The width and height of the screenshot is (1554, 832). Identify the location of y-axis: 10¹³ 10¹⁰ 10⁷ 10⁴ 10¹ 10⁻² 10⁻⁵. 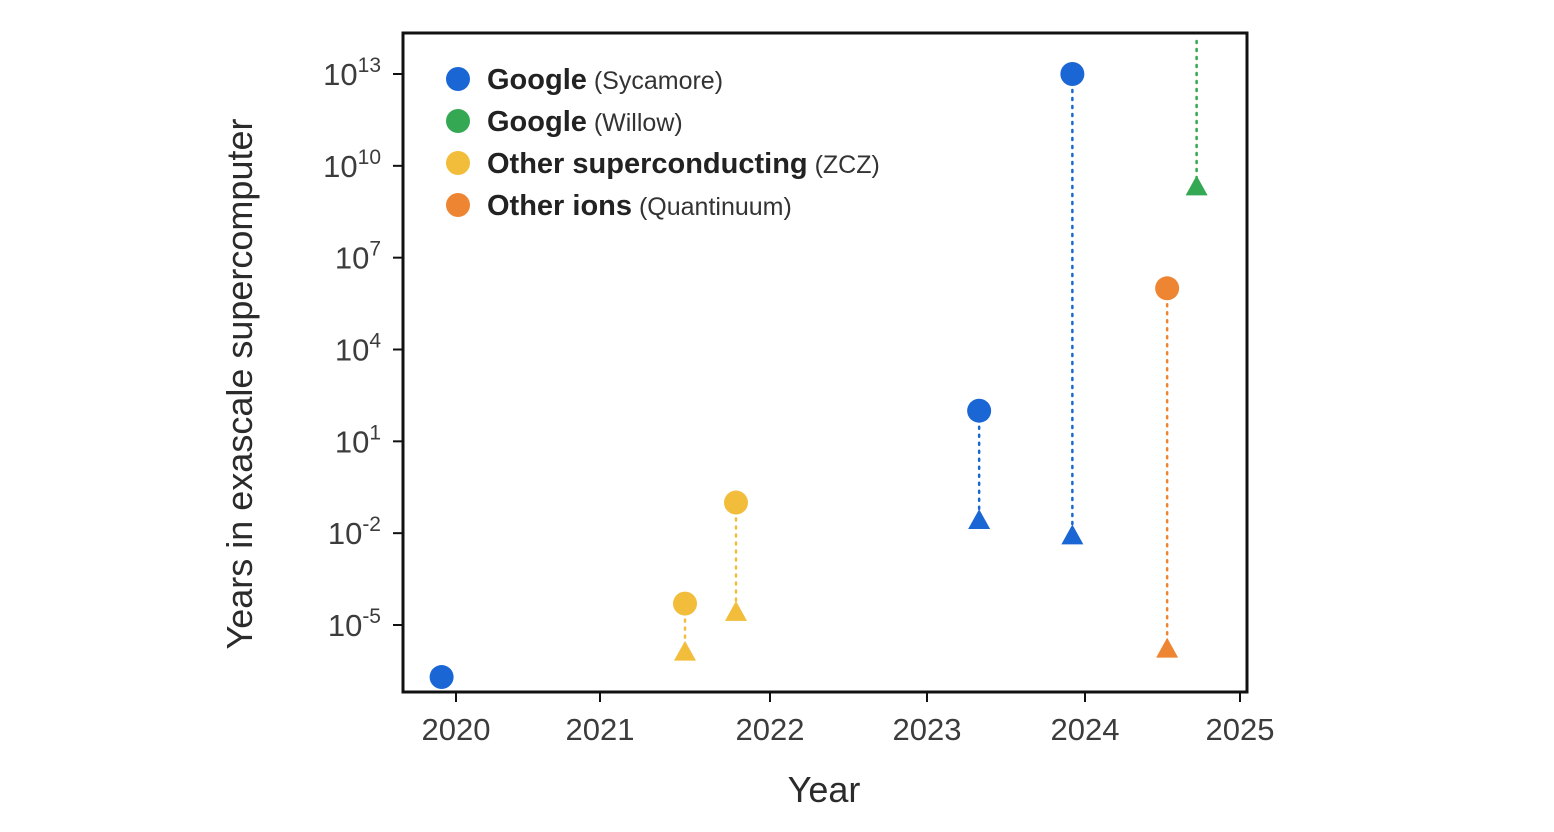
(363, 348).